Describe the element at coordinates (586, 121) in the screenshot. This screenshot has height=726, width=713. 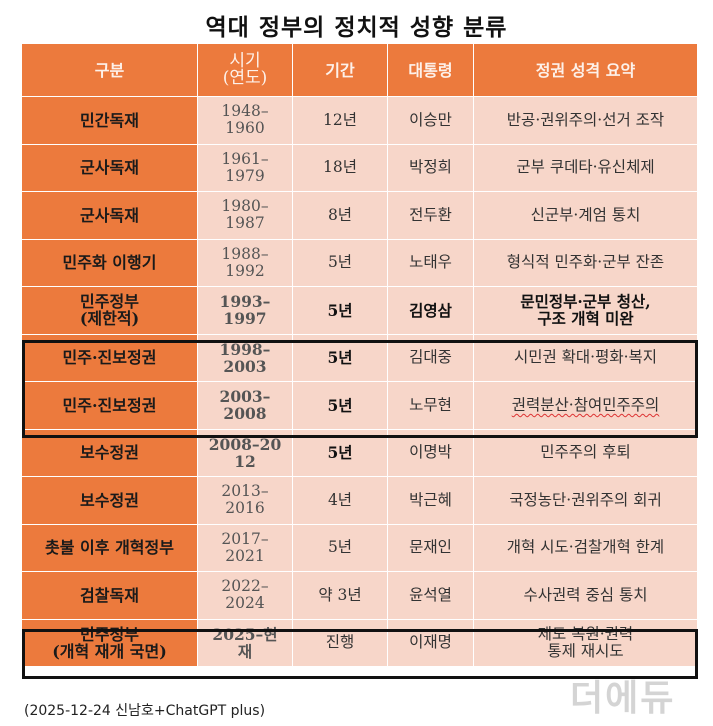
I see `row-1-summary: 반공·권위주의·선거 조작` at that location.